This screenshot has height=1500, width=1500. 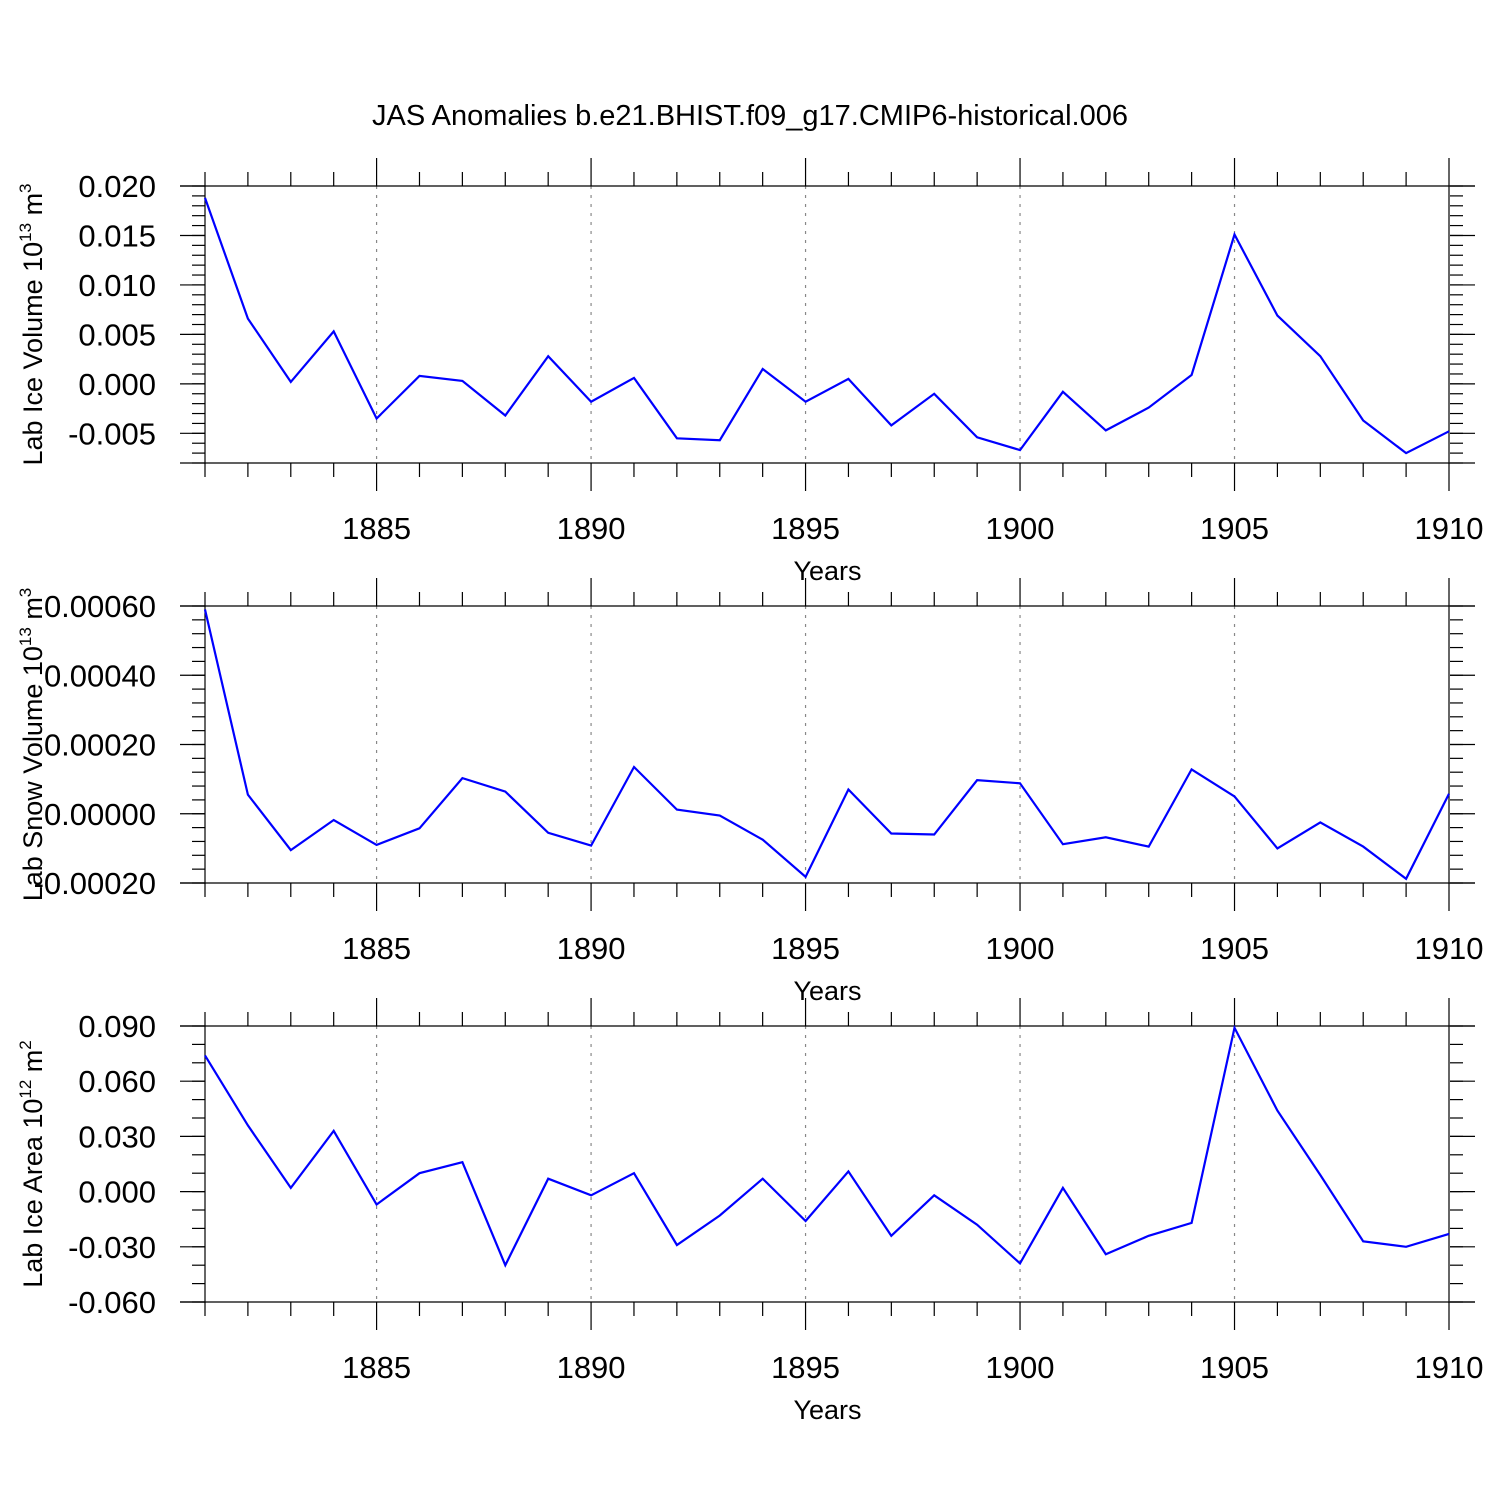 I want to click on y-tick-label: 0.00000, so click(x=100, y=814).